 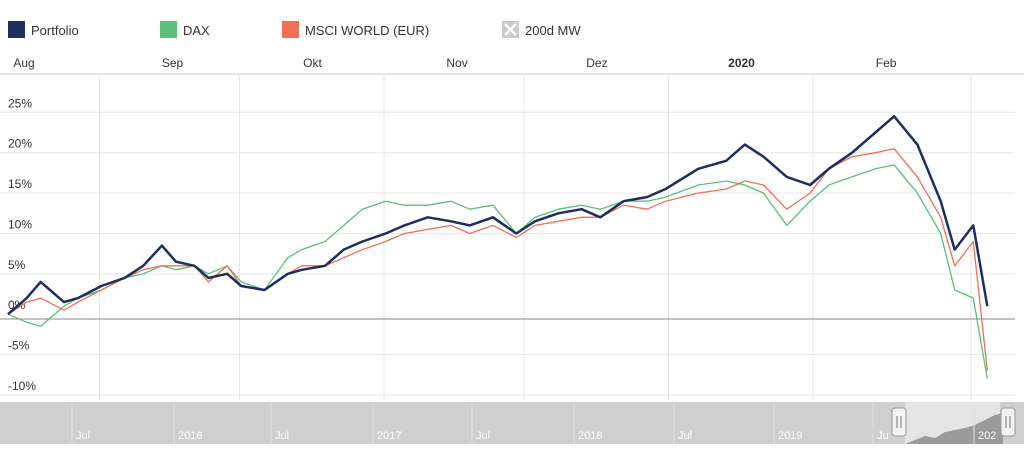 I want to click on y-axis: 25%20%15%10%5%0%-5%-10%, so click(x=22, y=244).